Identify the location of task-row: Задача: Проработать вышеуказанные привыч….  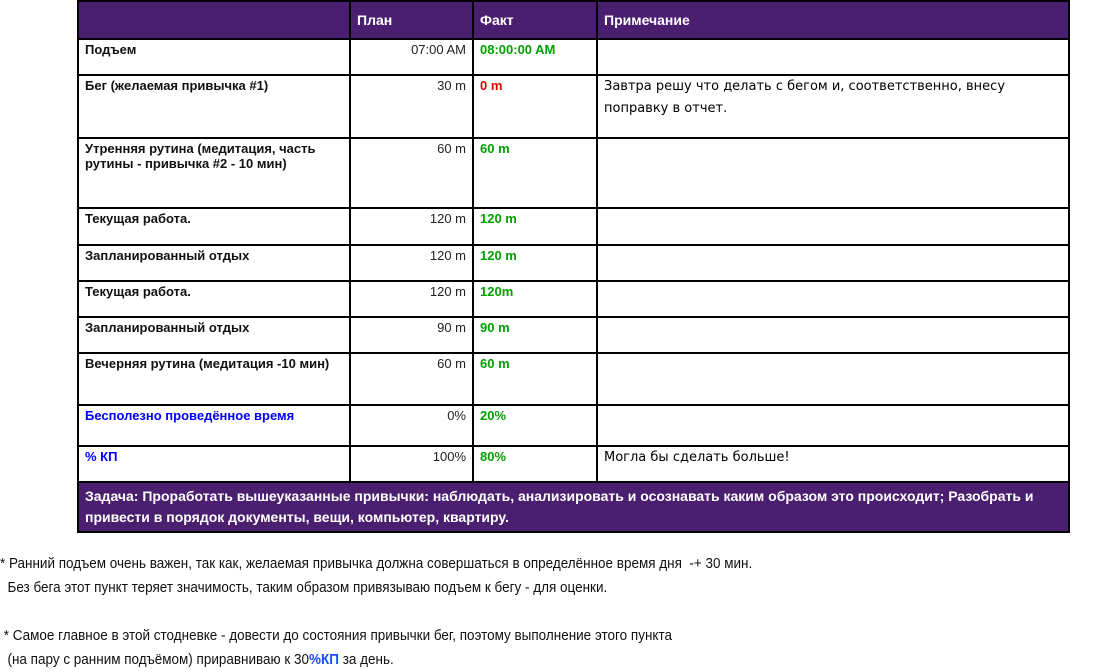
(573, 507).